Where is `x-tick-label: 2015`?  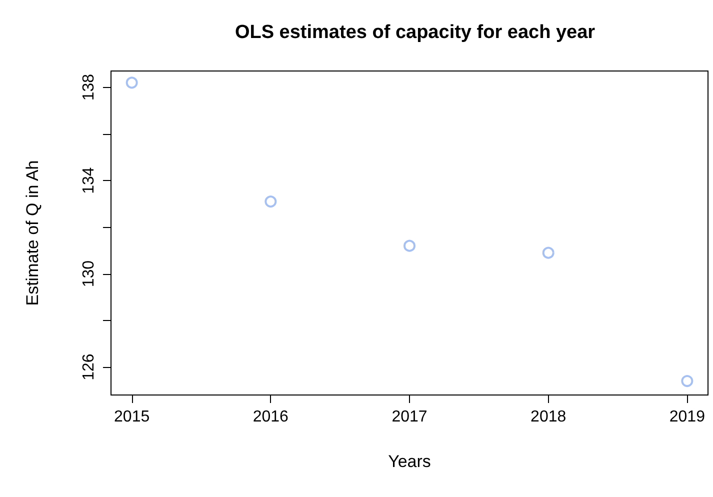
x-tick-label: 2015 is located at coordinates (132, 417).